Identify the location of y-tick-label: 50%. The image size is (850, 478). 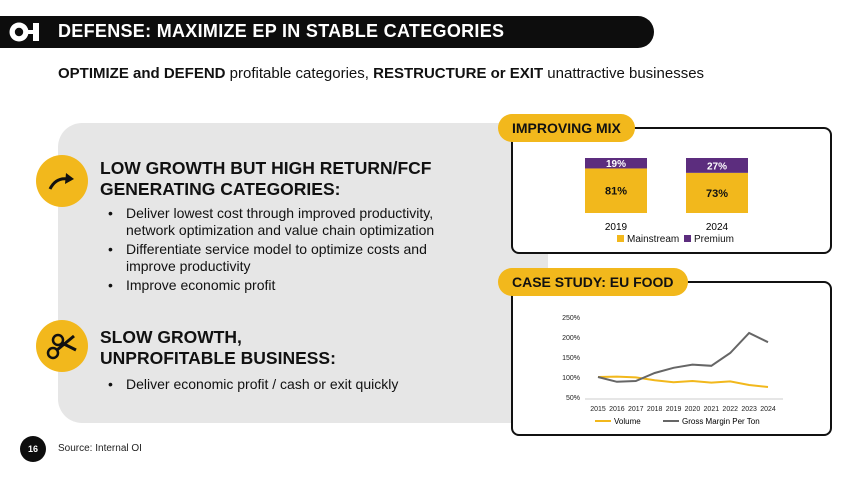
(573, 398).